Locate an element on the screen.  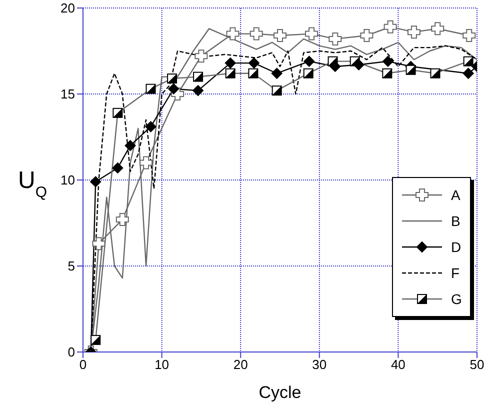
legend-label: B is located at coordinates (455, 221).